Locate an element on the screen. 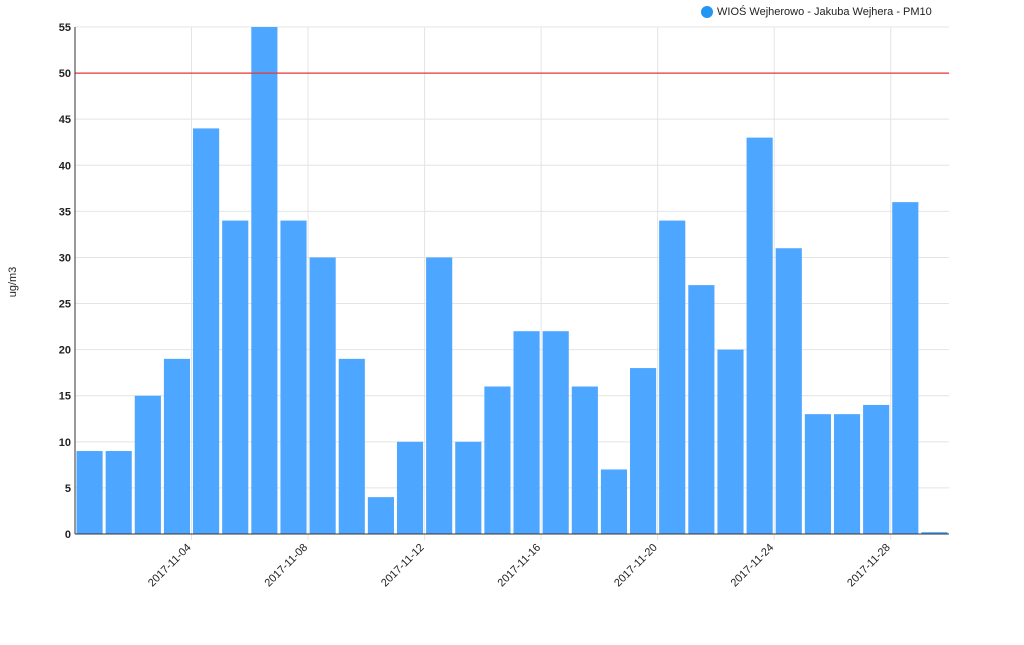 This screenshot has height=645, width=1024. x-tick-label: 2017-11-08 is located at coordinates (286, 566).